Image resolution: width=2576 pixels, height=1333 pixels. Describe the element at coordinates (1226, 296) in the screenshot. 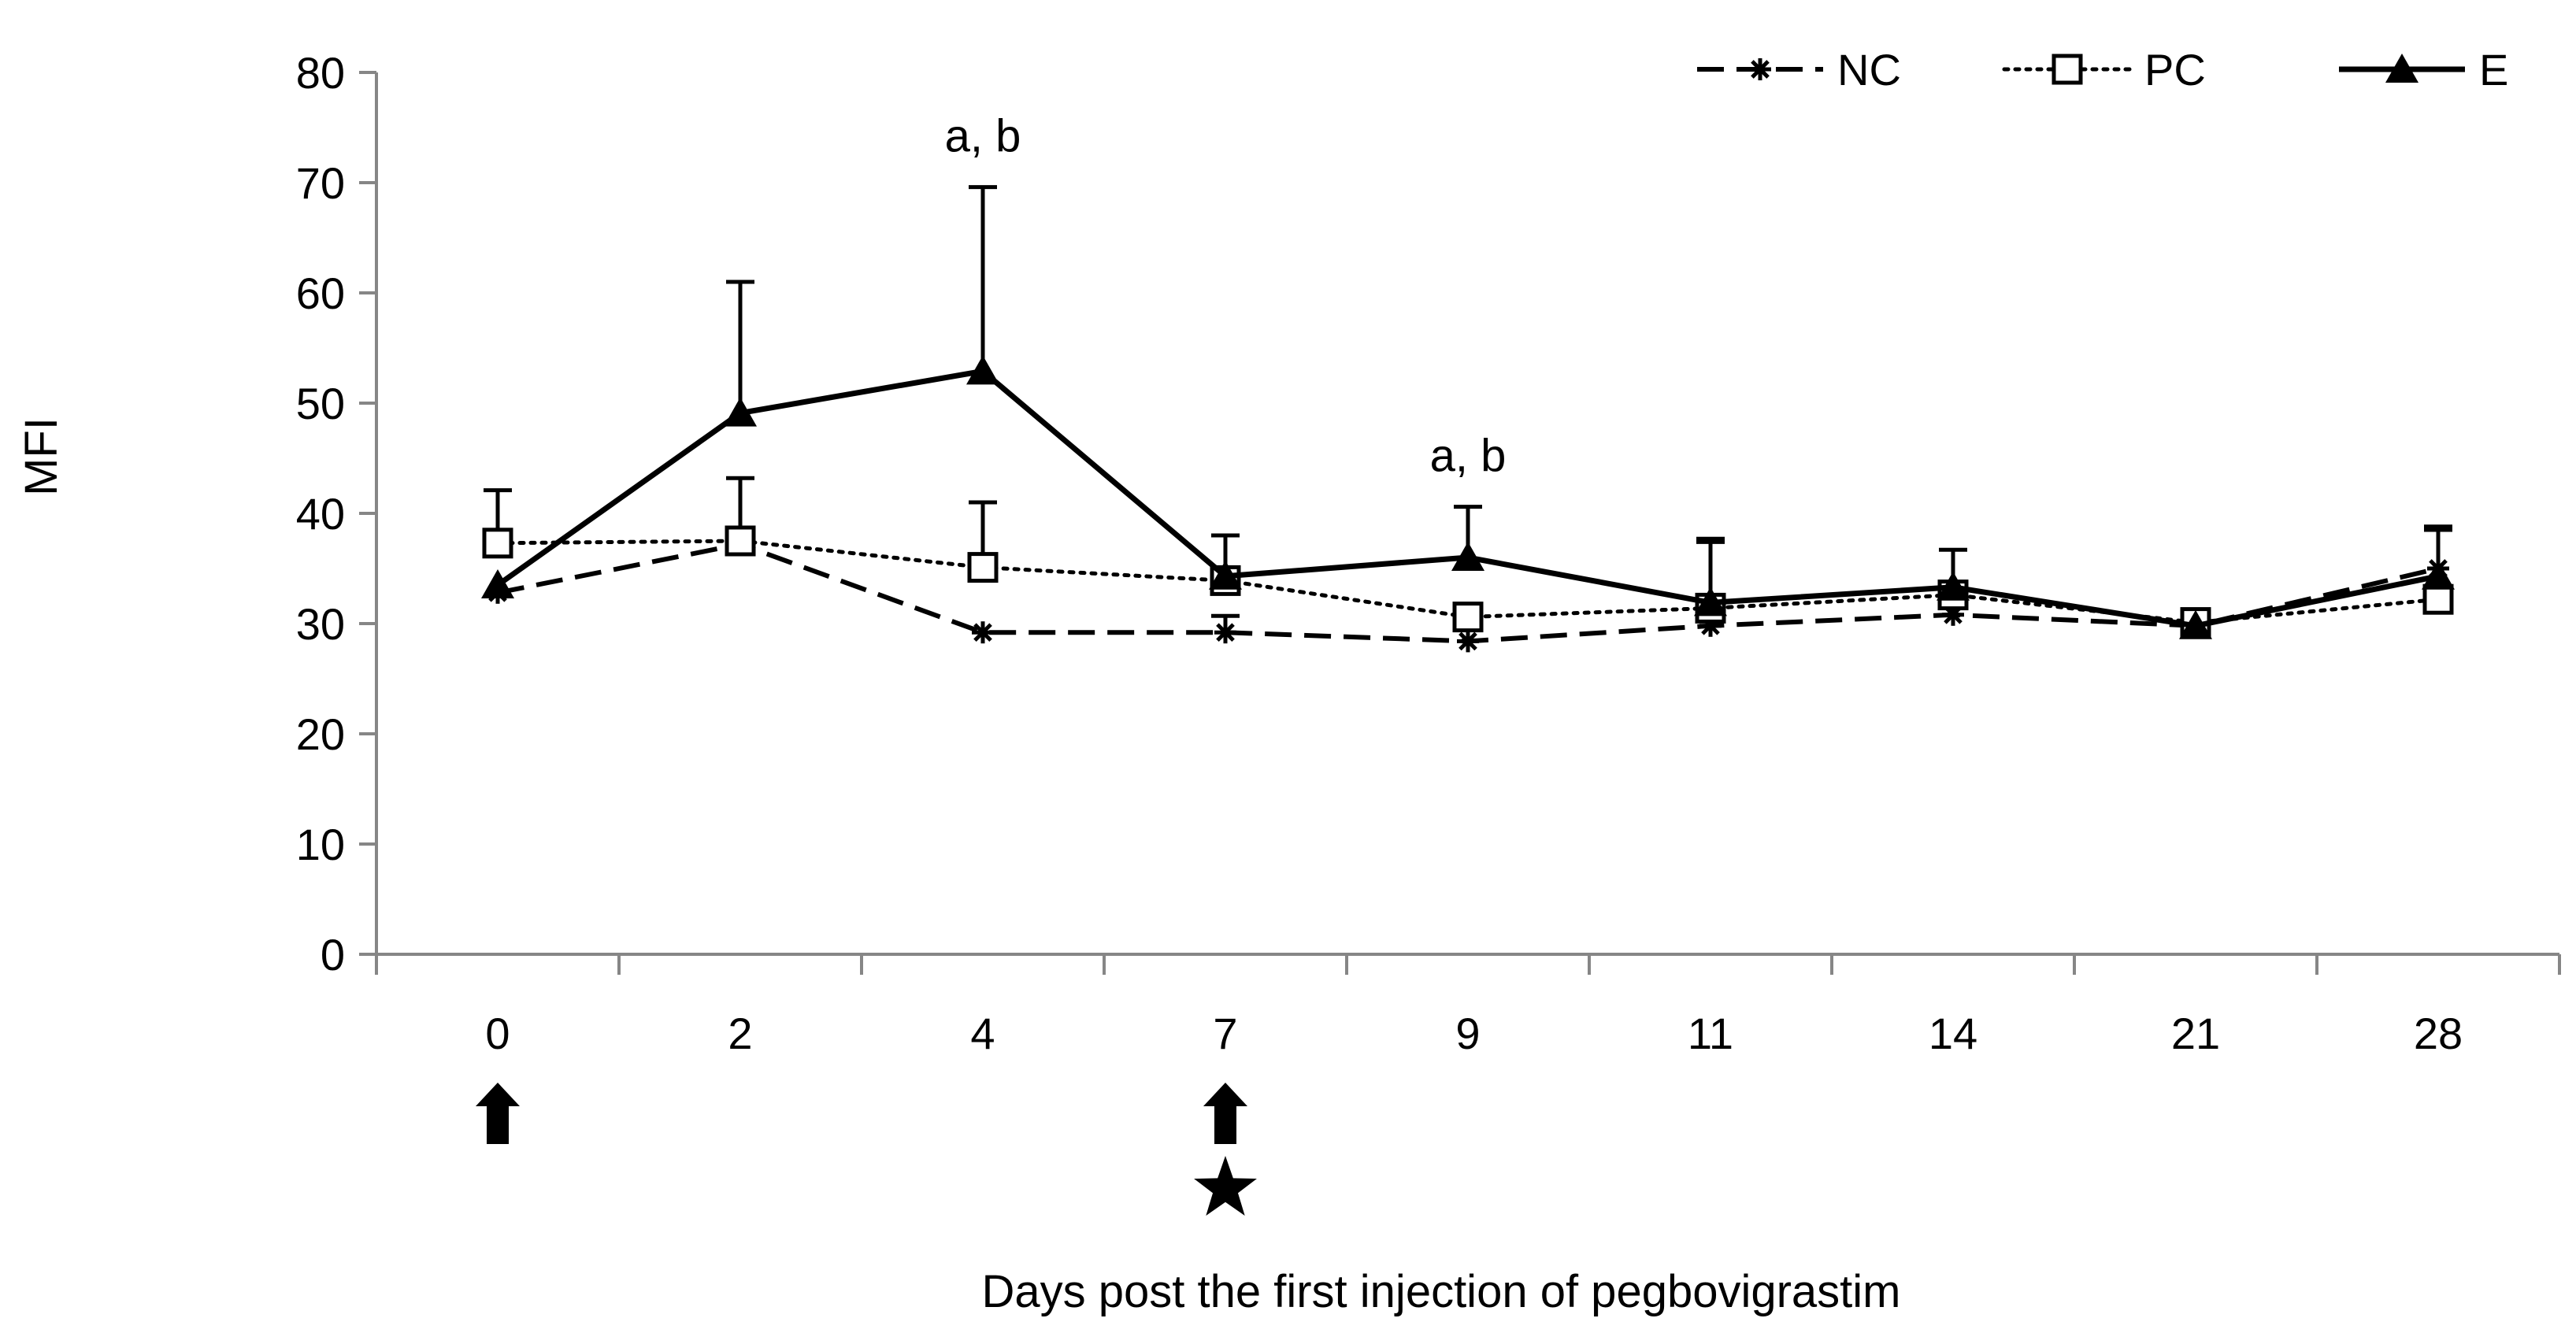

I see `annotation-layer: a, b a, b` at that location.